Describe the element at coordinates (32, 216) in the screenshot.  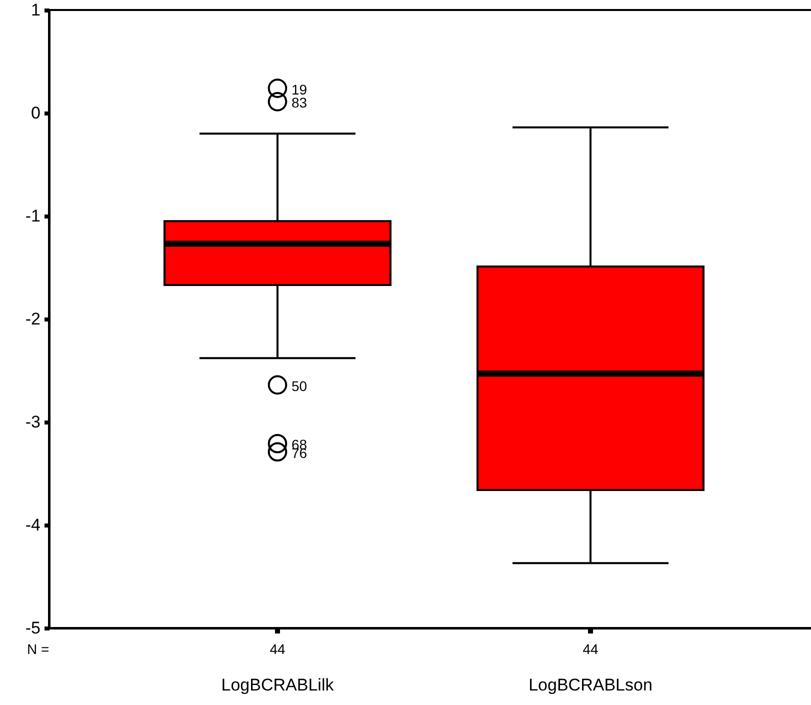
I see `y-tick-label: -1` at that location.